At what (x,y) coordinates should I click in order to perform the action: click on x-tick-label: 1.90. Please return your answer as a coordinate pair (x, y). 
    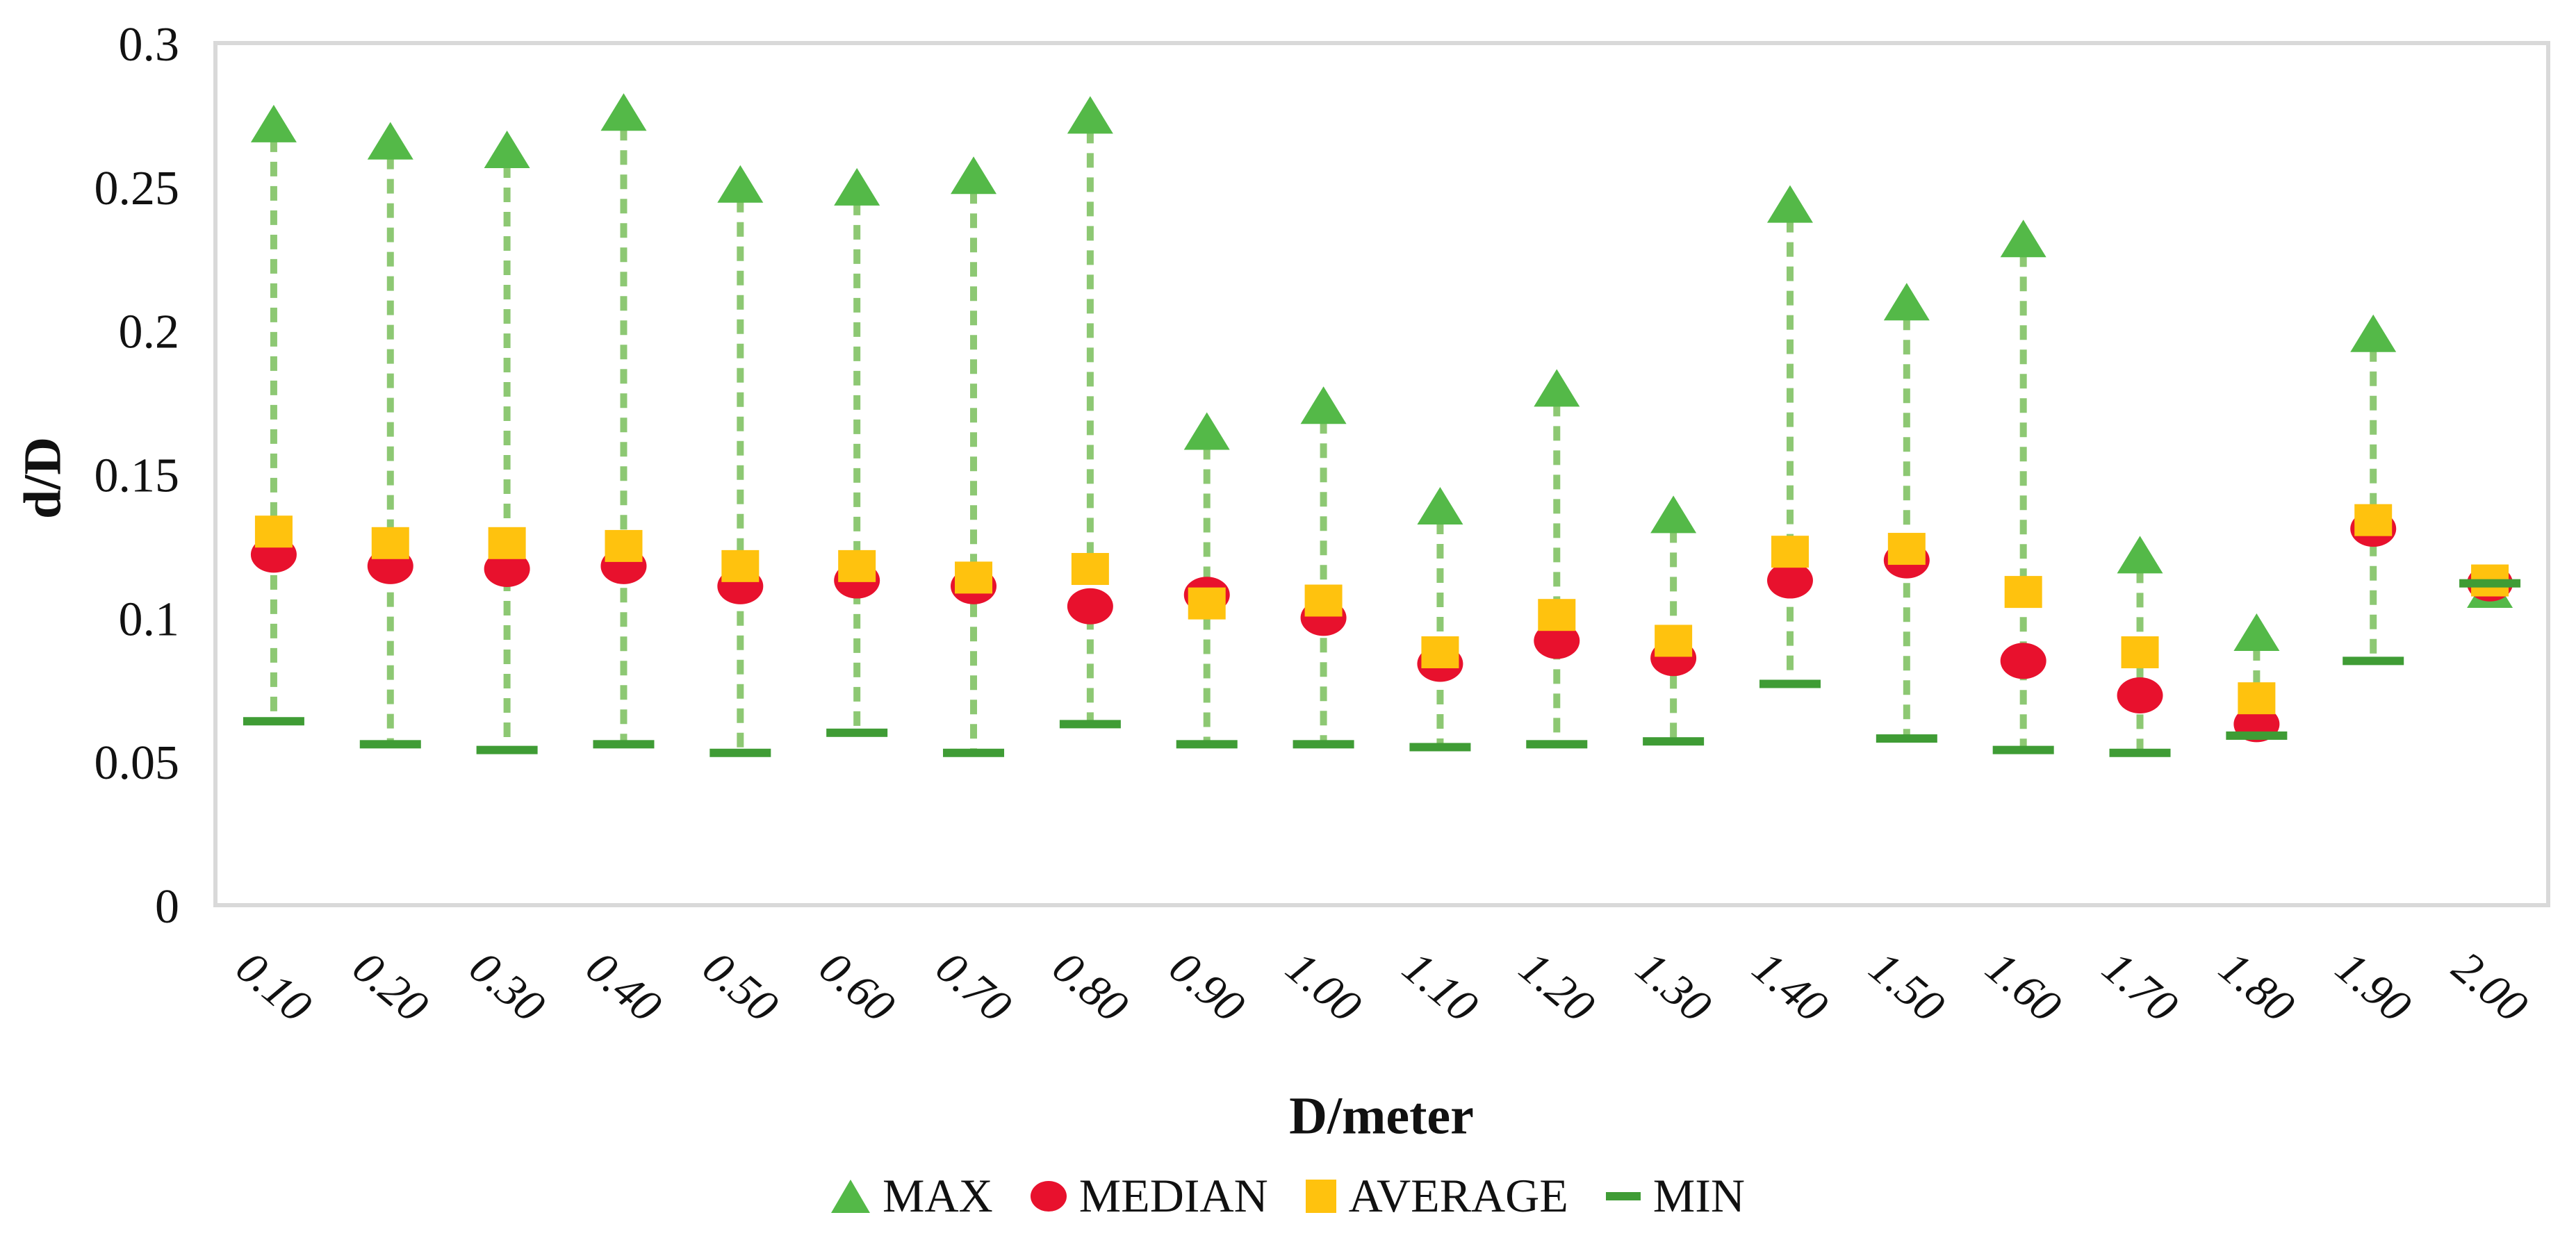
    Looking at the image, I should click on (2373, 987).